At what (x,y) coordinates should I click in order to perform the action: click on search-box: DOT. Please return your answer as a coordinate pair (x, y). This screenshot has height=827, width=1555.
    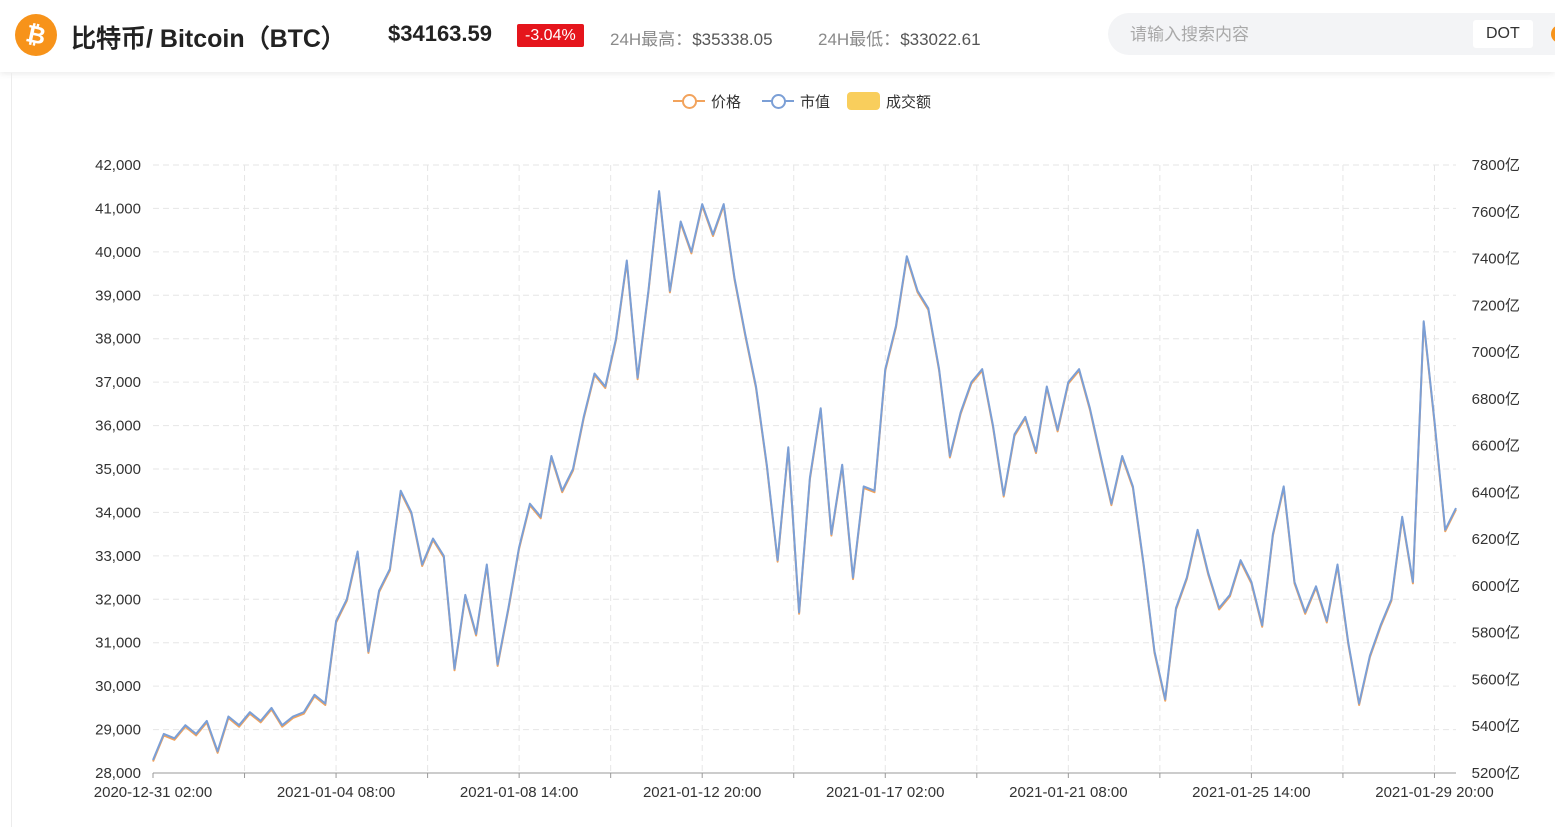
    Looking at the image, I should click on (1331, 35).